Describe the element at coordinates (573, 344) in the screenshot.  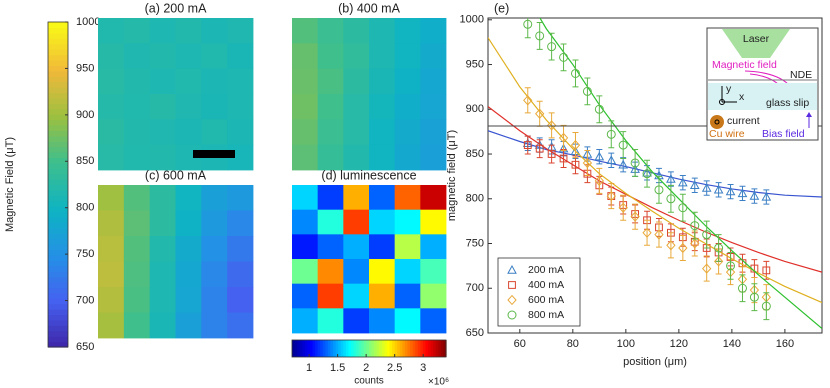
I see `x-tick-label: 80` at that location.